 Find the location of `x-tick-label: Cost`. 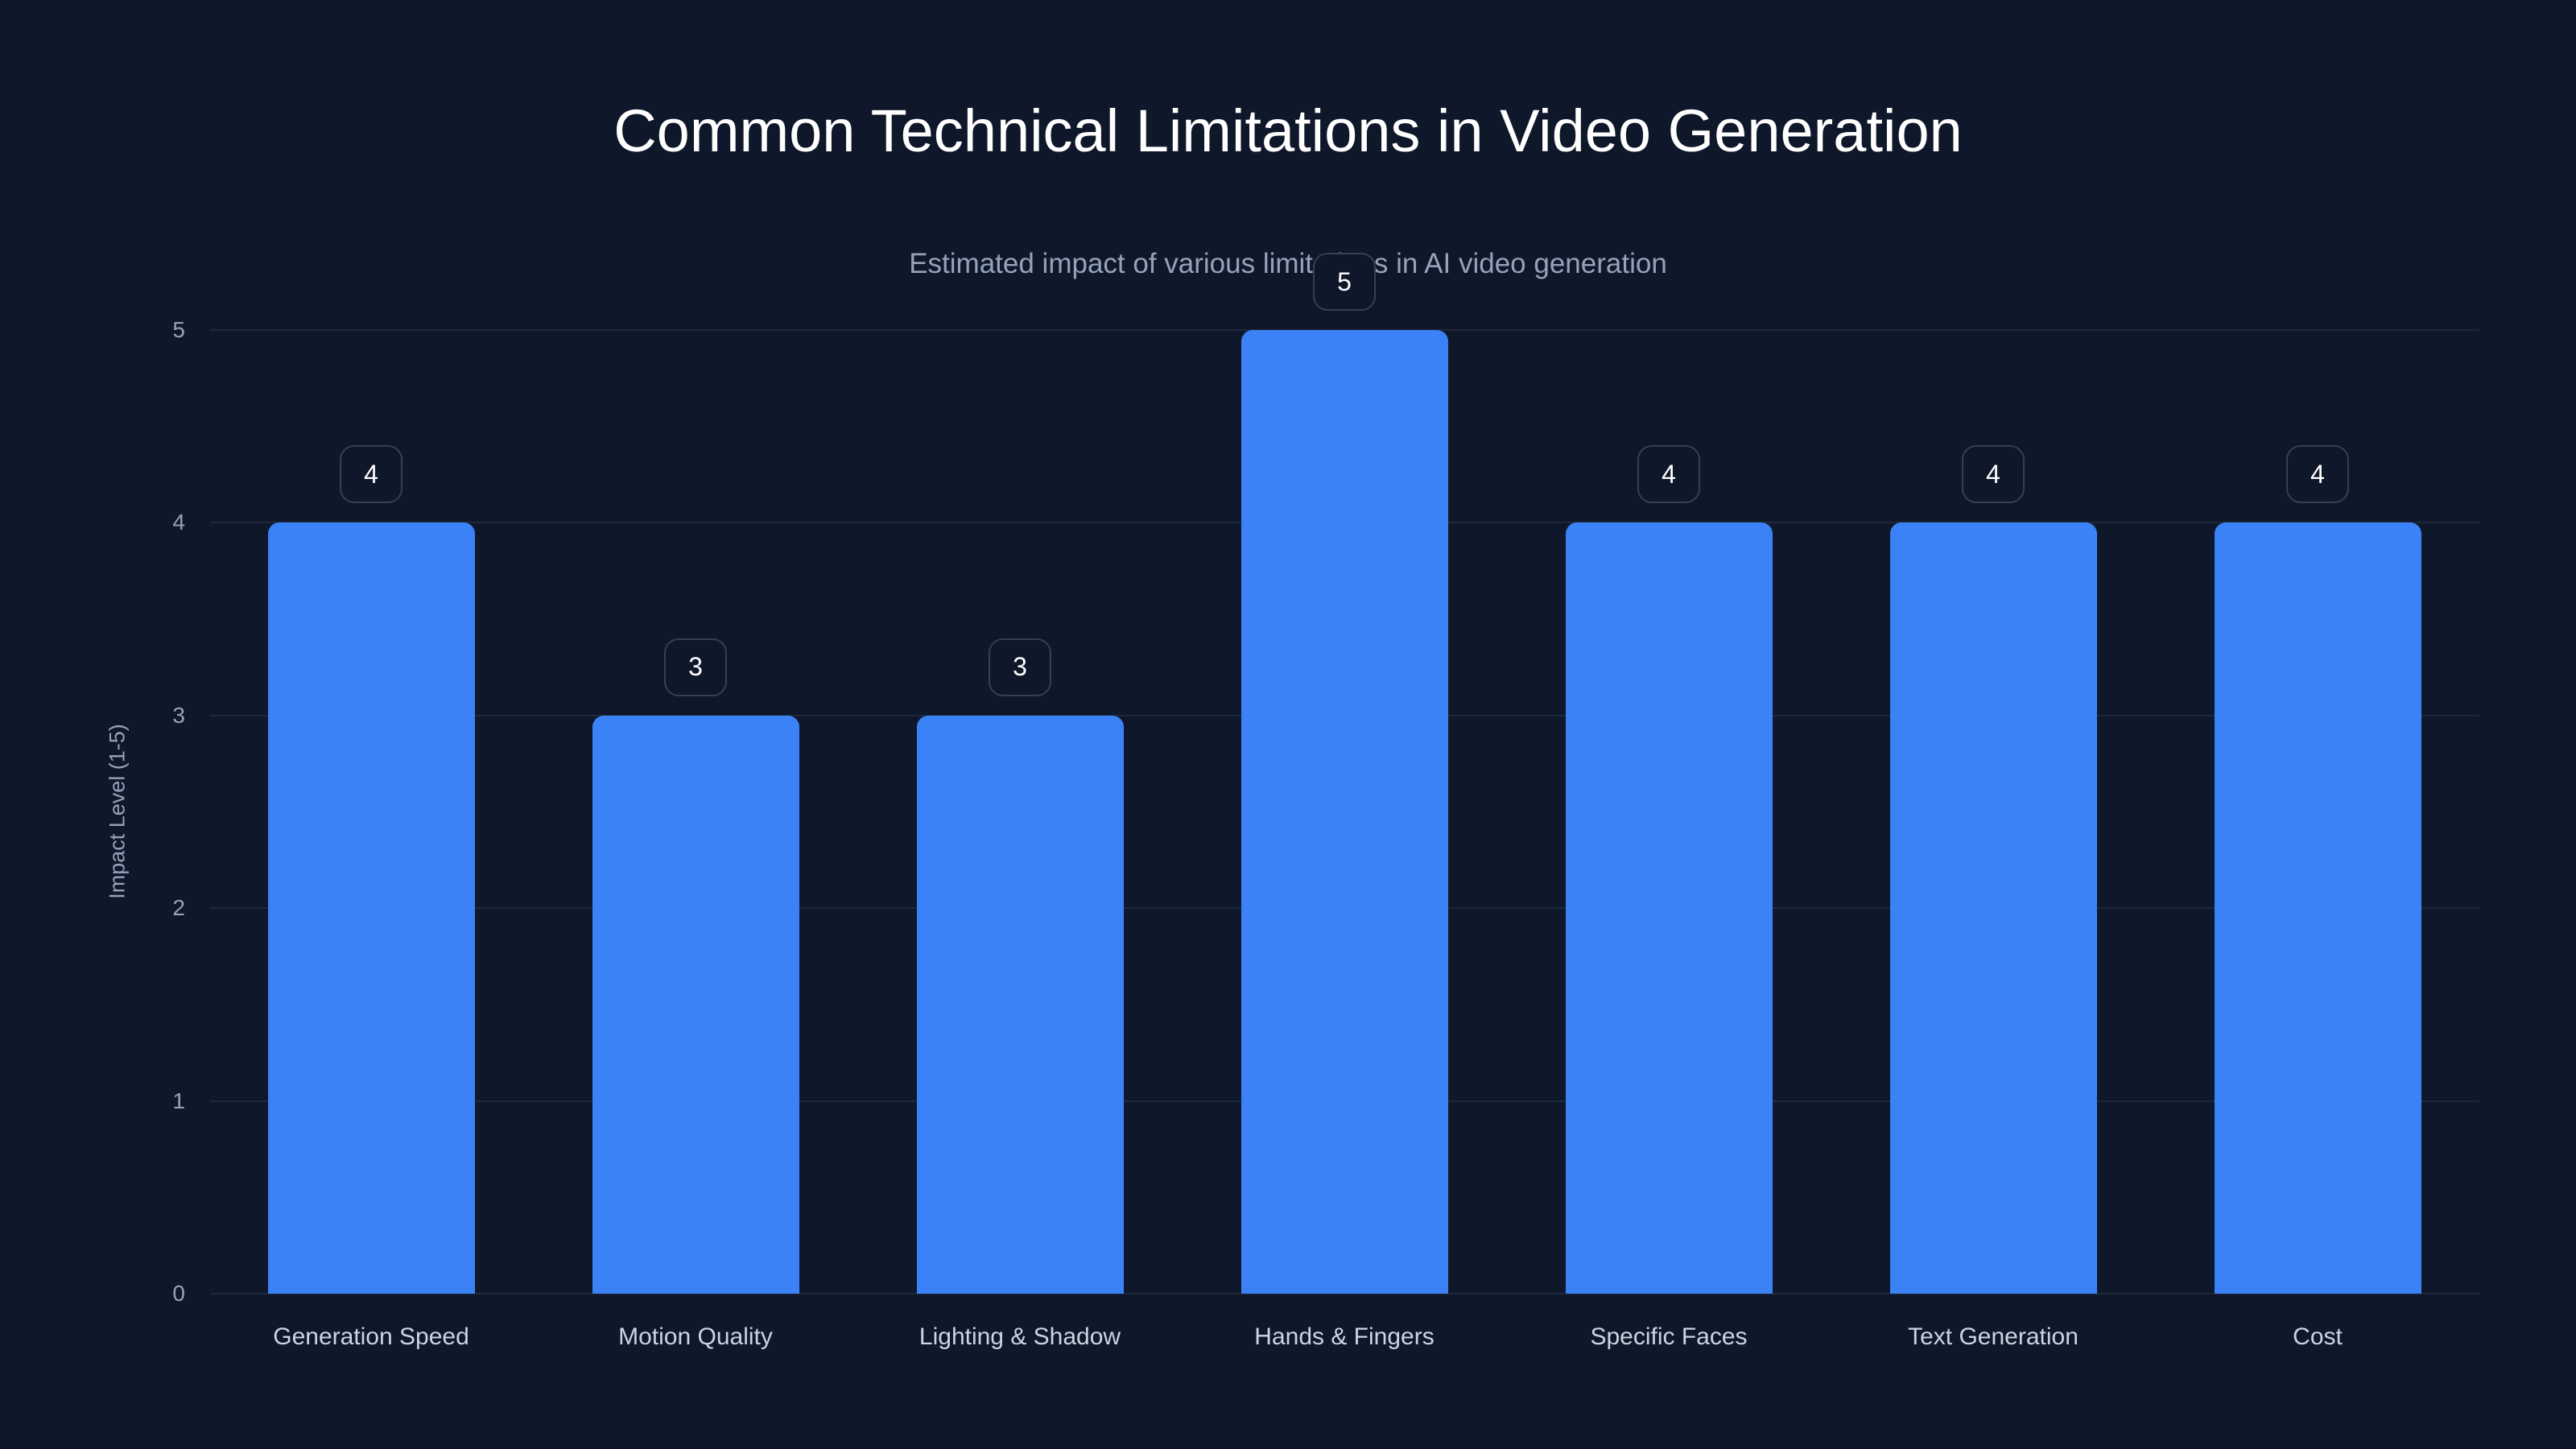

x-tick-label: Cost is located at coordinates (2318, 1336).